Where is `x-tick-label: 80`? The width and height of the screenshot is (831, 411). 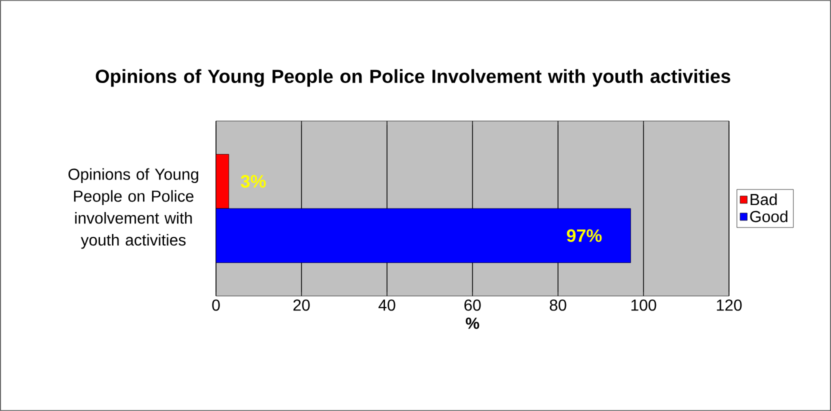
x-tick-label: 80 is located at coordinates (558, 305).